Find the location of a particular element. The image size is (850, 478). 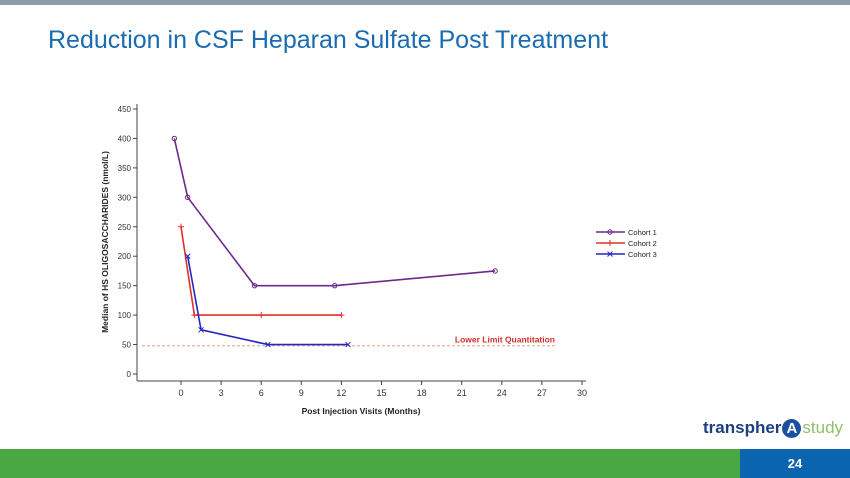

y-tick-label: 100 is located at coordinates (125, 315).